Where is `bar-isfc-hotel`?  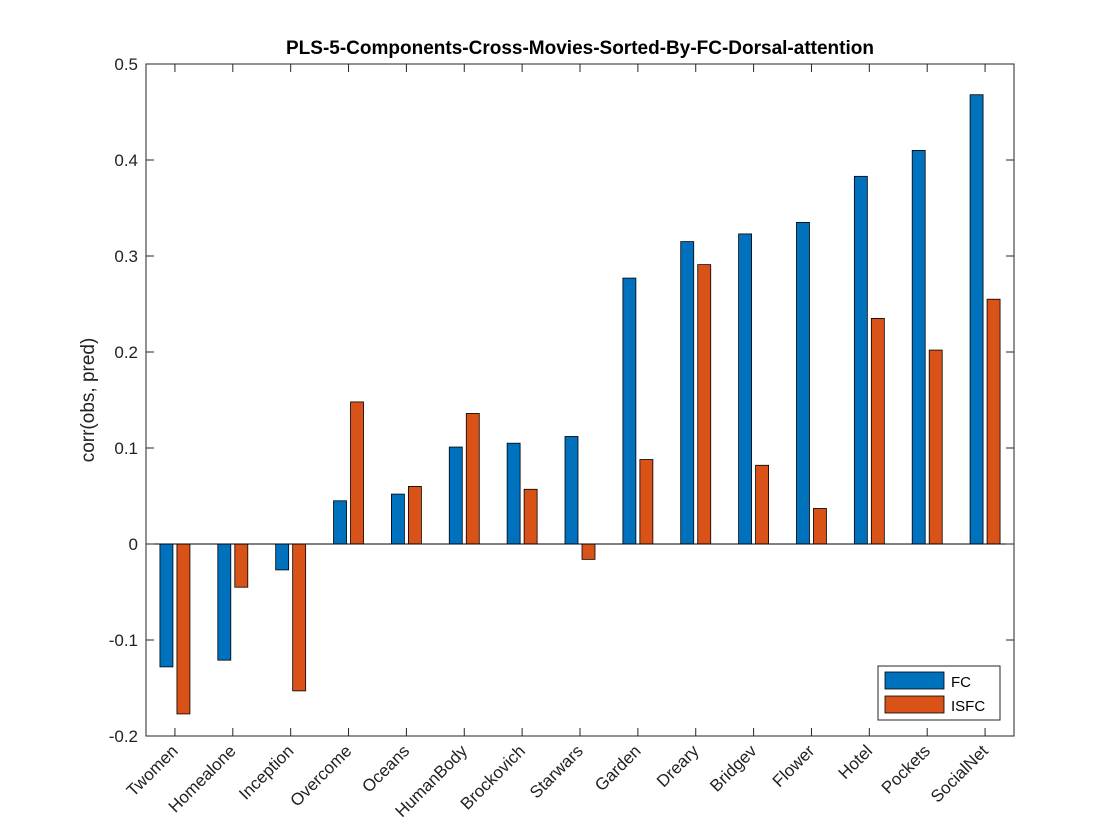
bar-isfc-hotel is located at coordinates (877, 431).